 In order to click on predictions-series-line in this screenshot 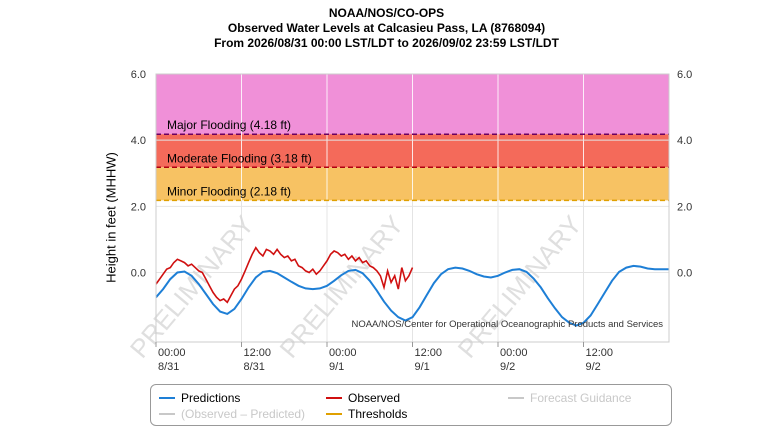, I will do `click(412, 295)`.